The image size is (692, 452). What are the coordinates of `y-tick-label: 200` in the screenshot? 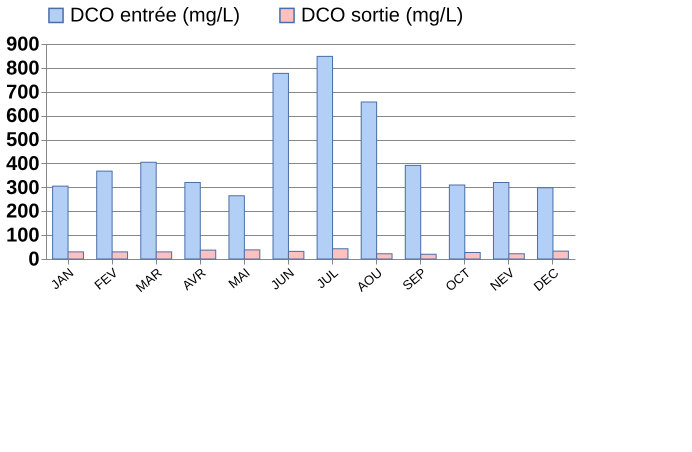 It's located at (23, 211).